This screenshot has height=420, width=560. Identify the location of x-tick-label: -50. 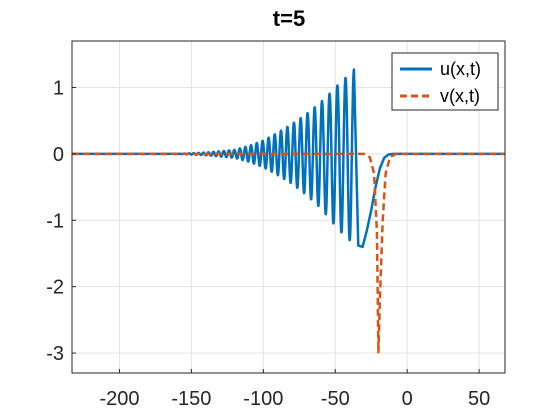
(335, 399).